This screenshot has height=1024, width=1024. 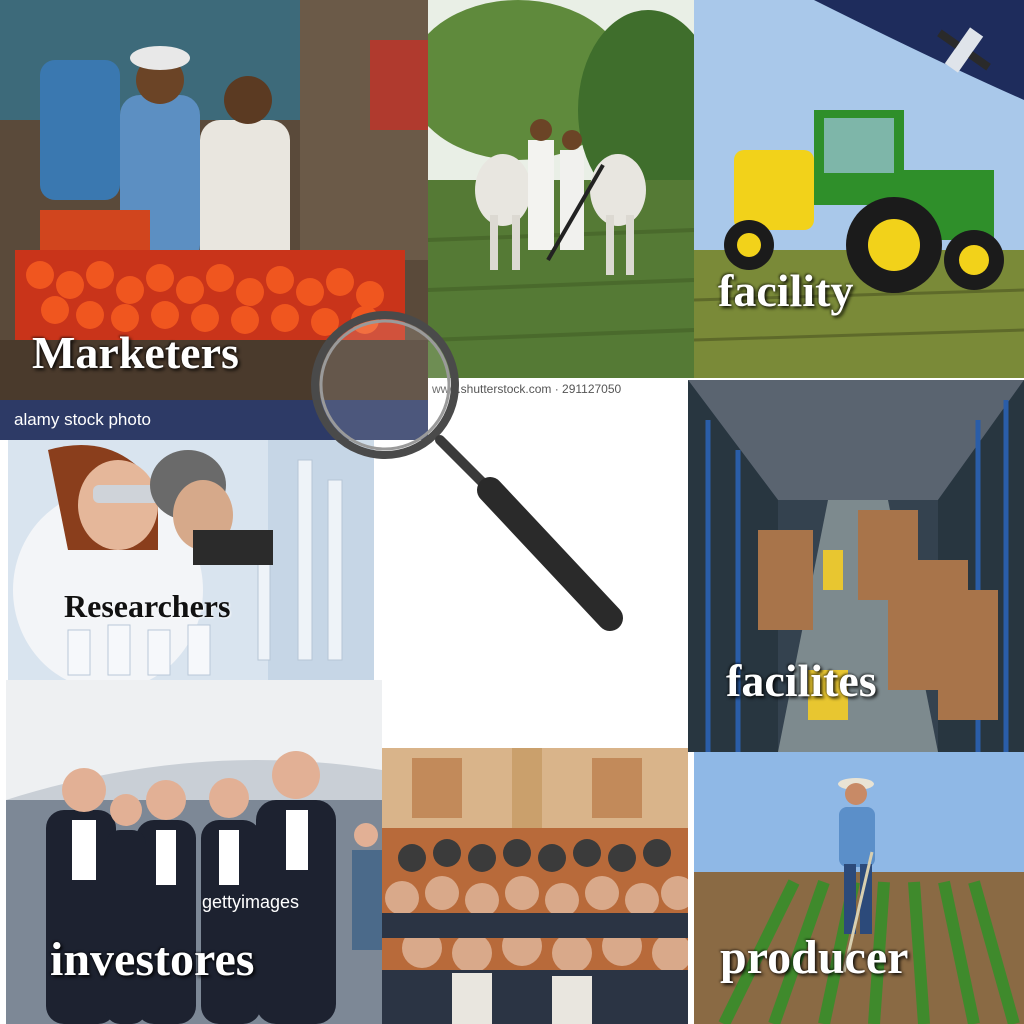 What do you see at coordinates (786, 290) in the screenshot?
I see `facility-label: facility` at bounding box center [786, 290].